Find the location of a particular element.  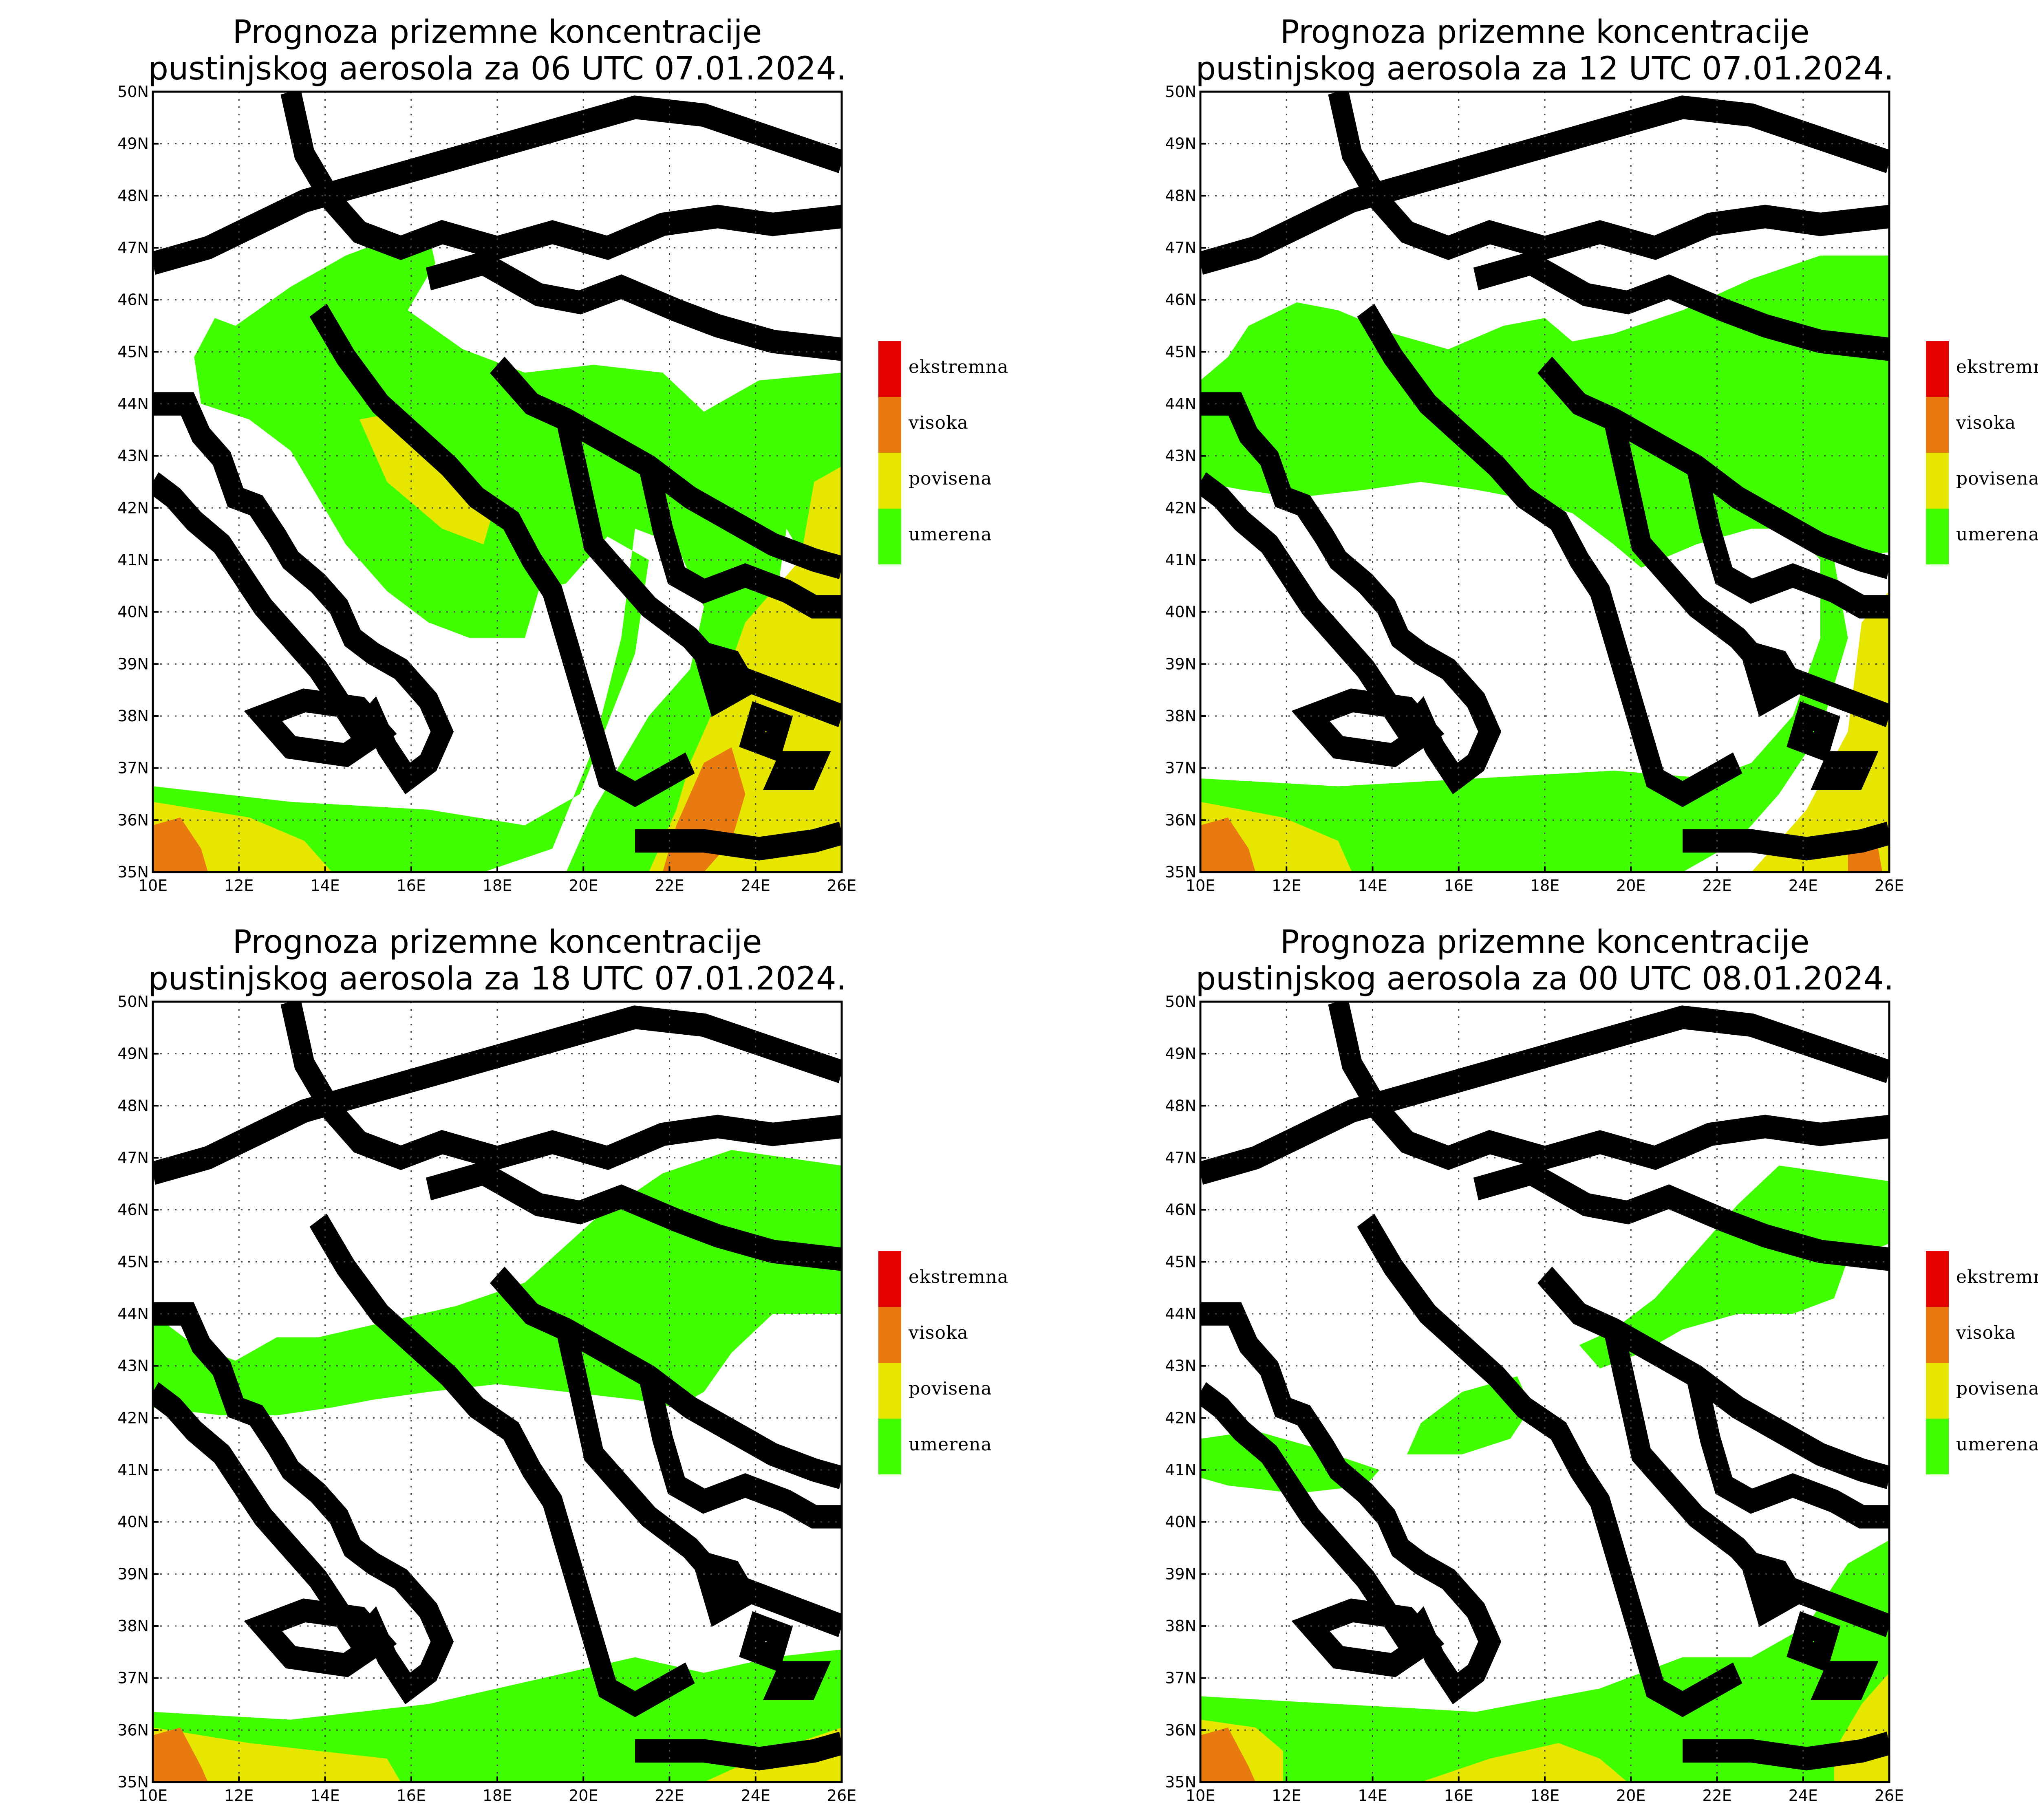

x-tick-label: 26E is located at coordinates (841, 1796).